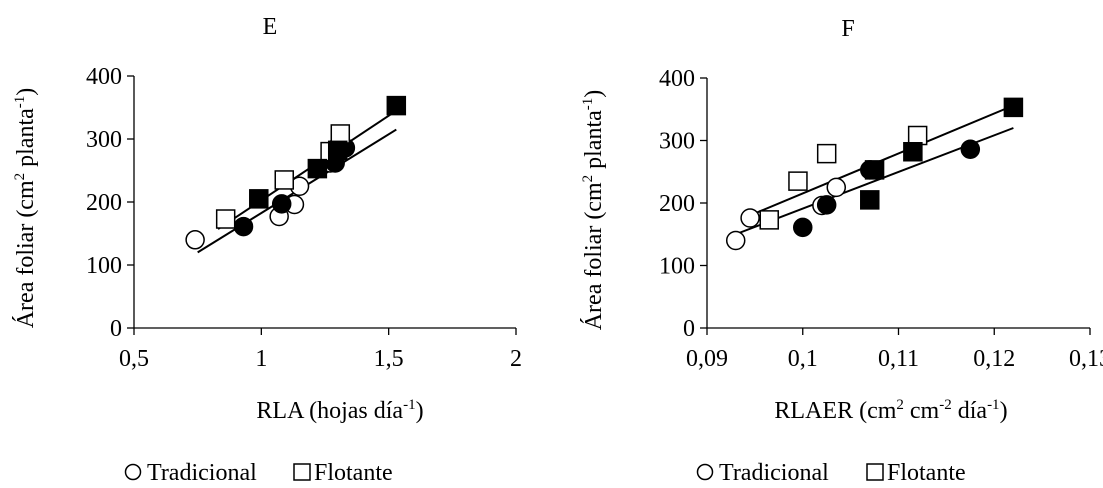 This screenshot has height=488, width=1103. I want to click on x-tick-label: 1, so click(261, 359).